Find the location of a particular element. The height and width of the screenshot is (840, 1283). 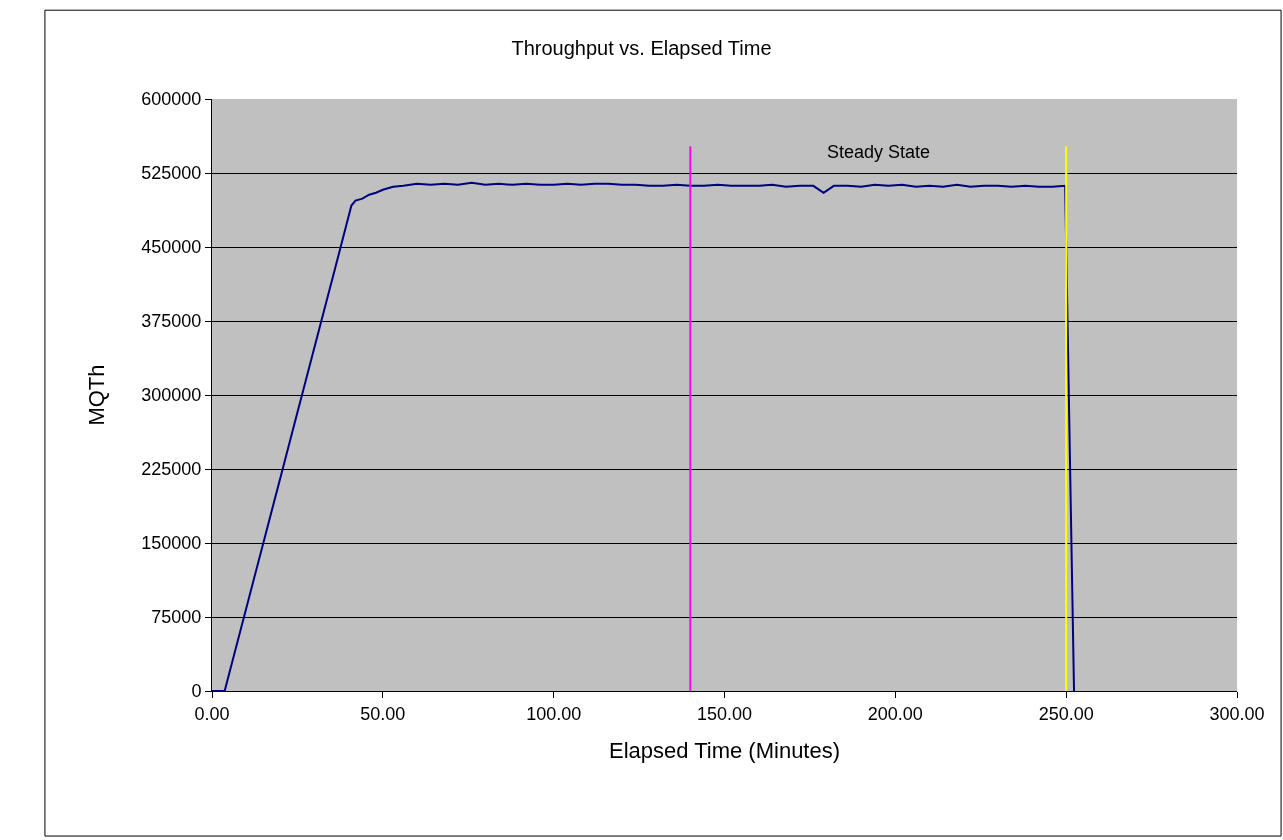

x-axis-title: Elapsed Time (Minutes) is located at coordinates (724, 751).